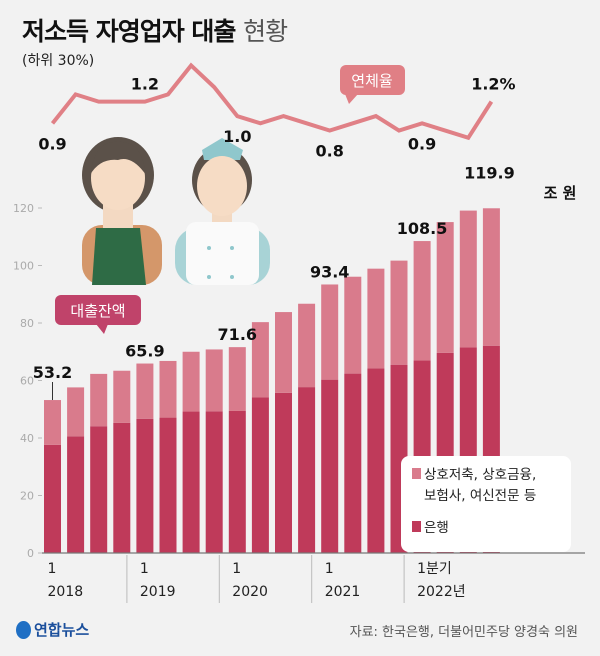  Describe the element at coordinates (23, 266) in the screenshot. I see `y-tick-label: 100` at that location.